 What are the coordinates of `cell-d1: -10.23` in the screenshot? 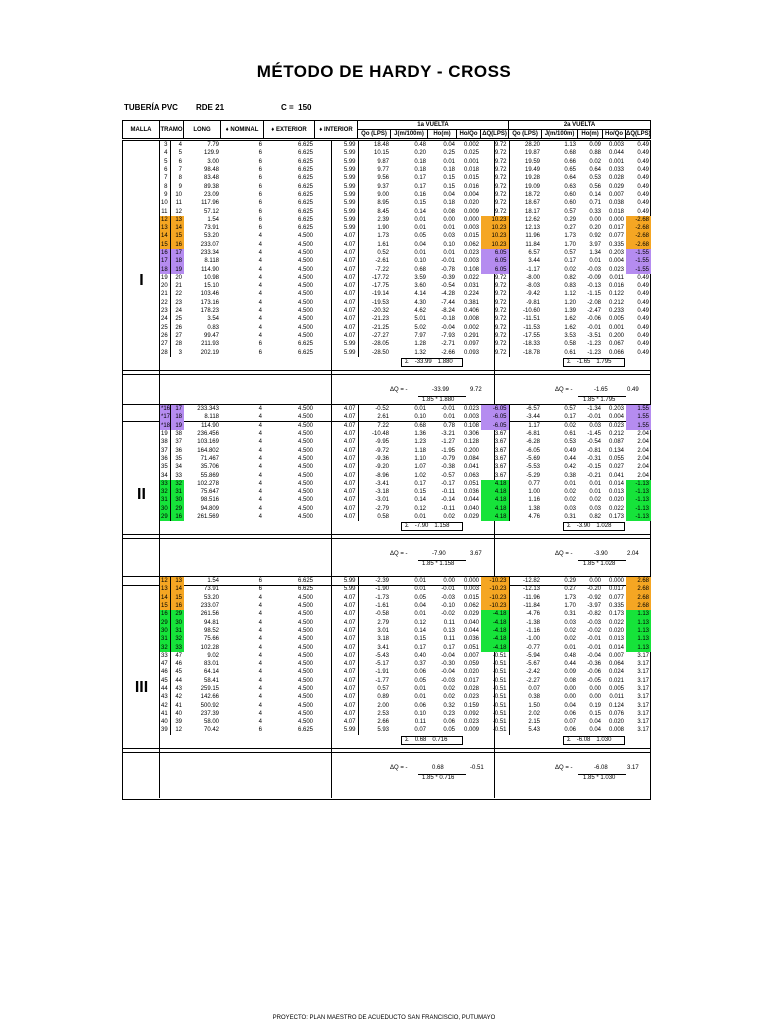 It's located at (495, 581).